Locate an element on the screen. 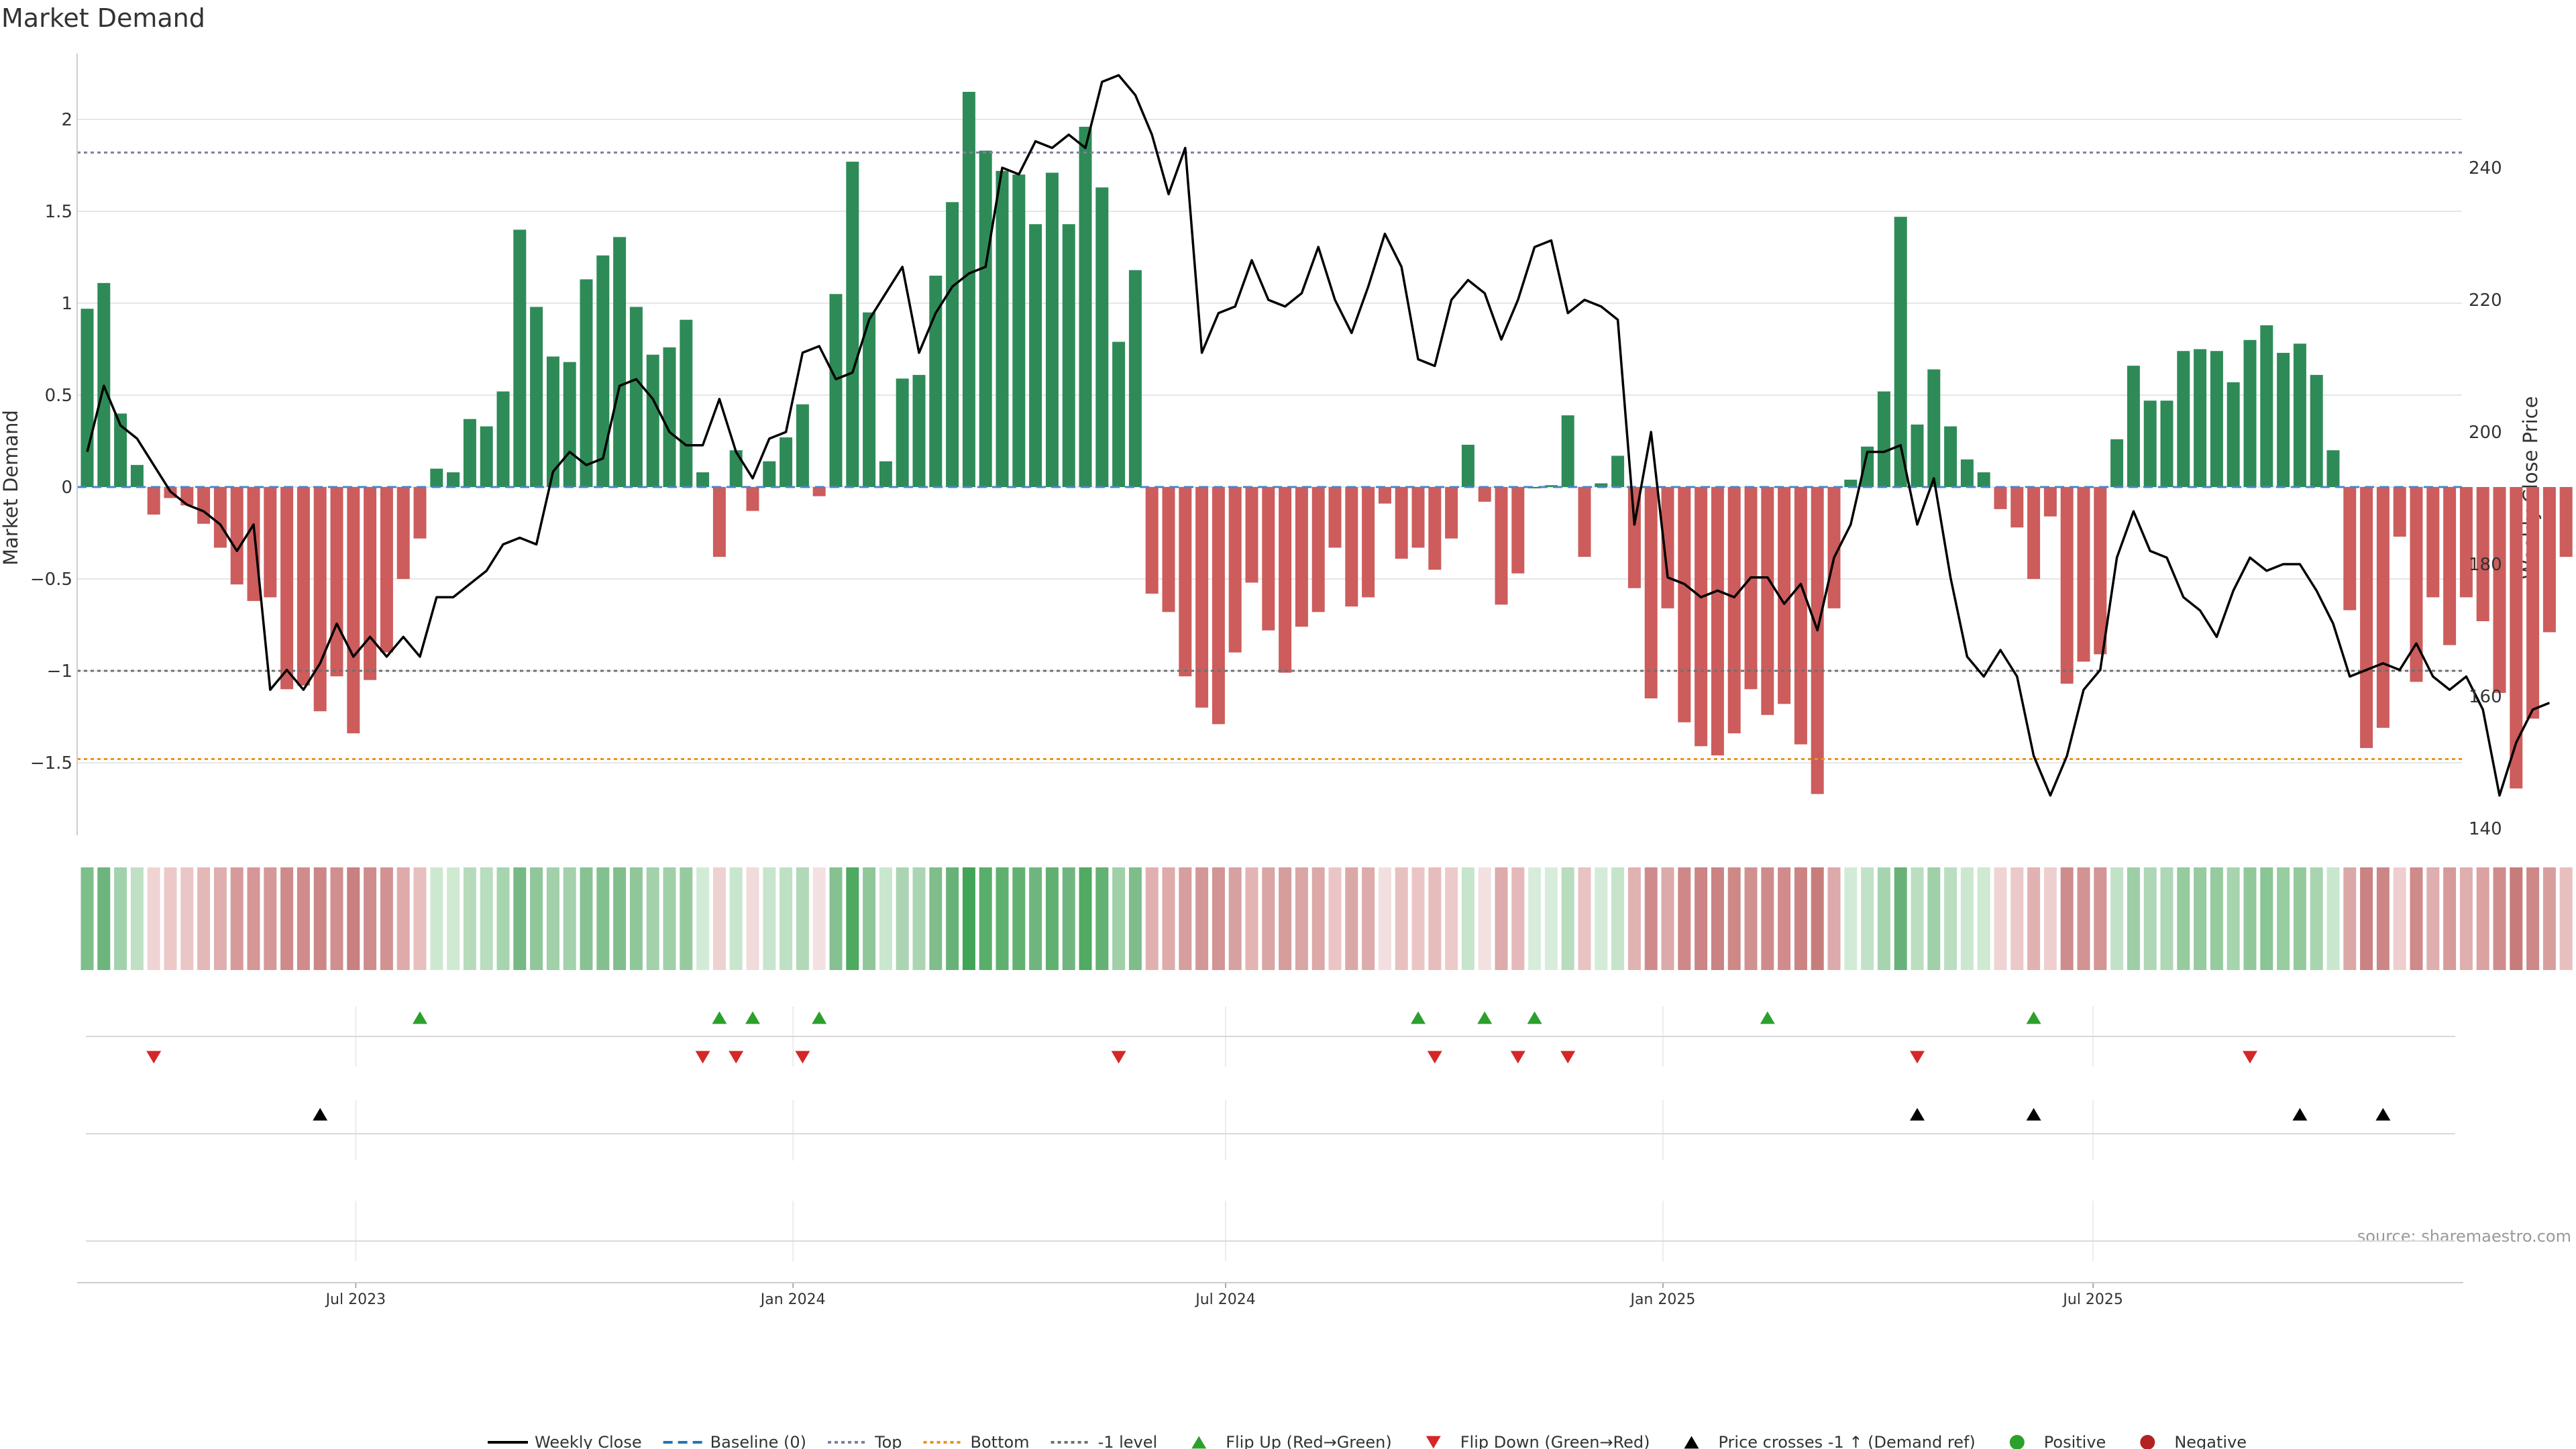 The image size is (2576, 1449). legend-item: Negative is located at coordinates (2193, 1441).